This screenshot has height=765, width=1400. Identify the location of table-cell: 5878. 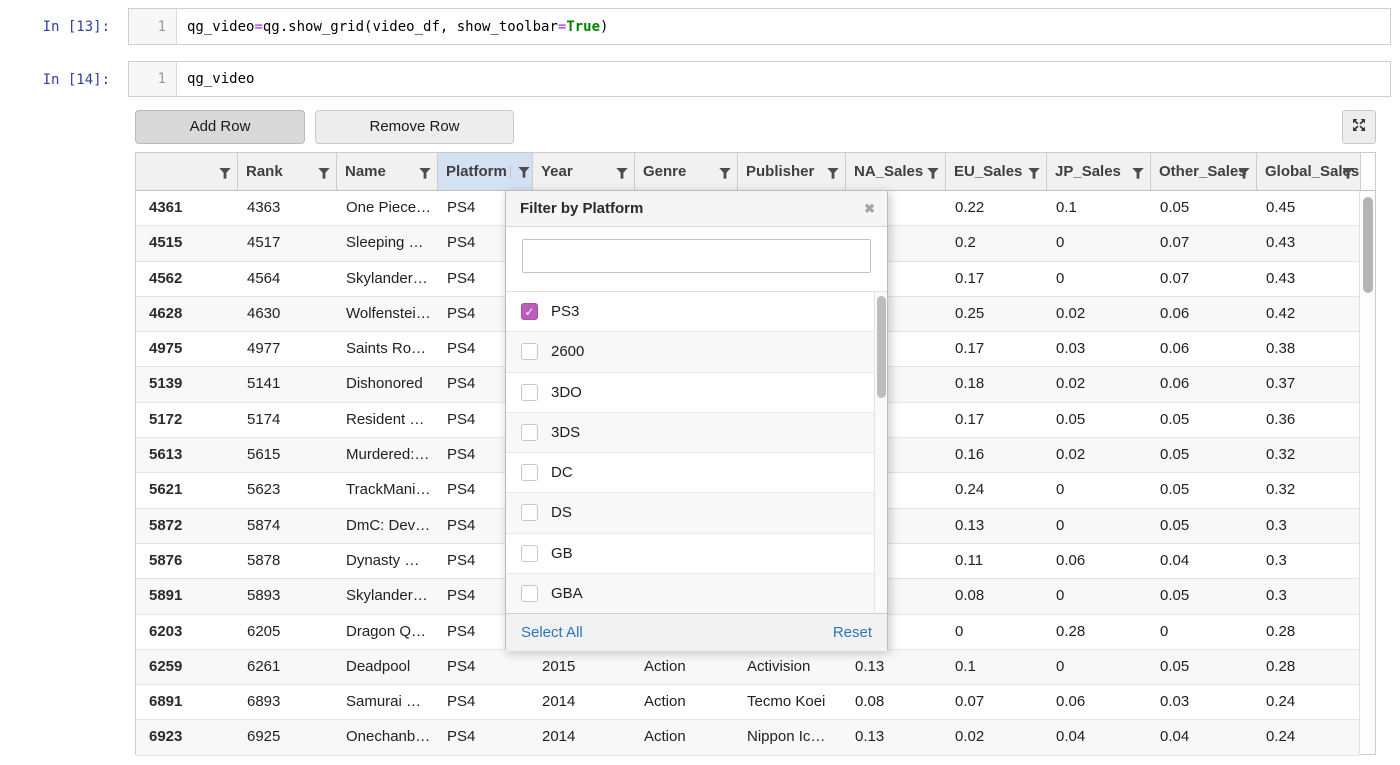
(264, 560).